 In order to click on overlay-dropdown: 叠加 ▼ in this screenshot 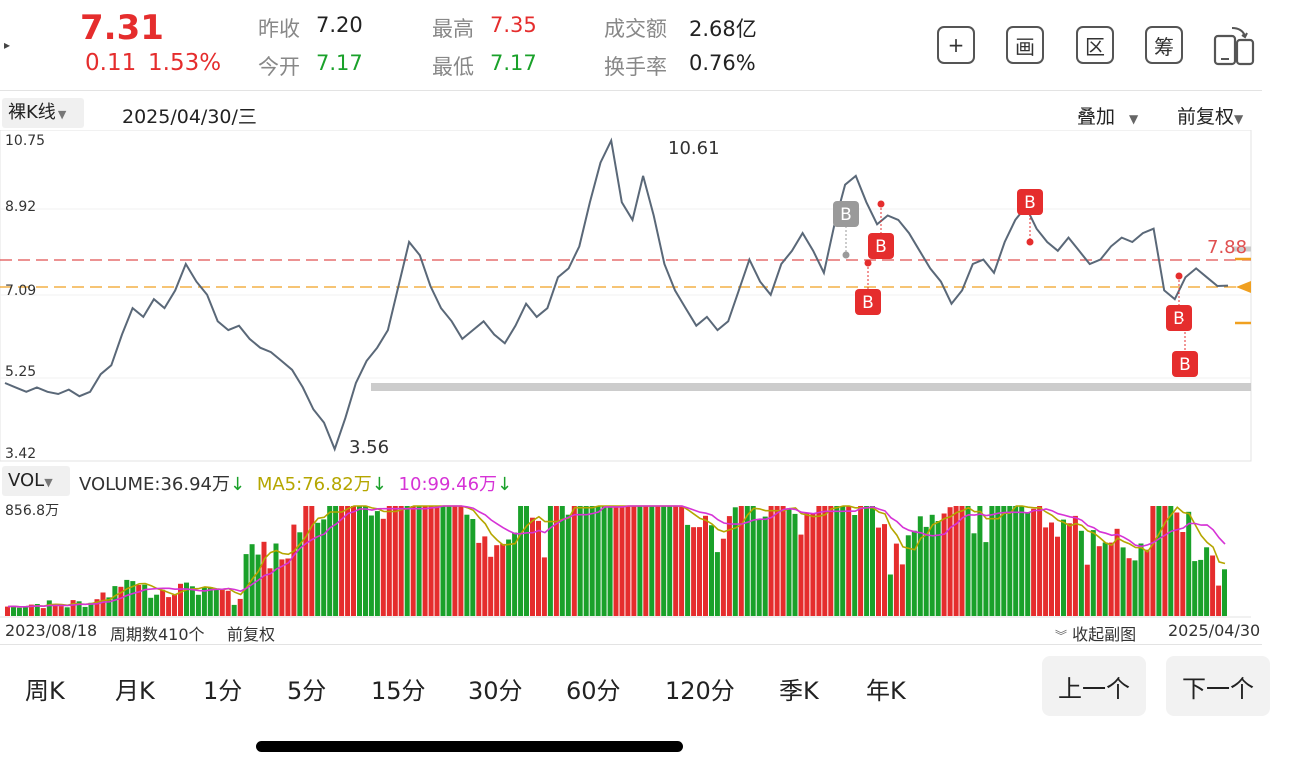, I will do `click(1107, 115)`.